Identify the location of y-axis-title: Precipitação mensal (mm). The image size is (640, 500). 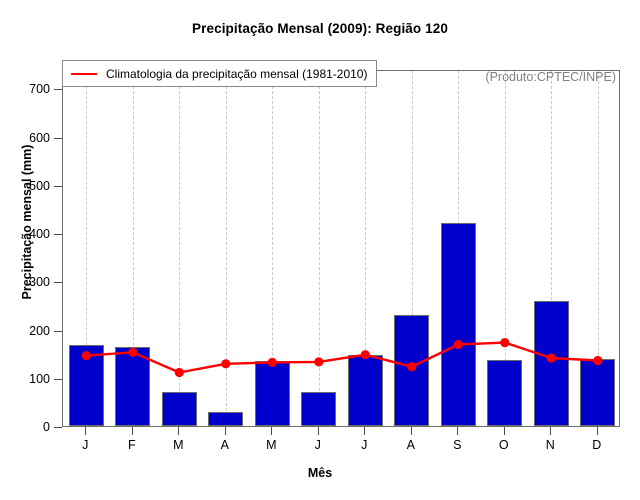
(27, 222).